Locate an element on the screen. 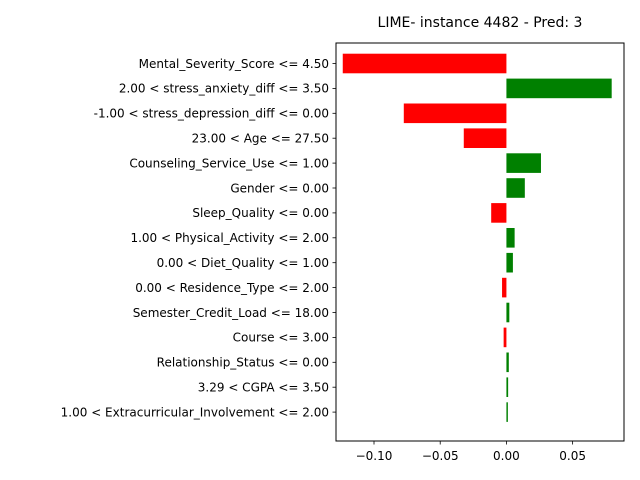 Image resolution: width=640 pixels, height=480 pixels. x-tick-label-2: 0.00 is located at coordinates (506, 456).